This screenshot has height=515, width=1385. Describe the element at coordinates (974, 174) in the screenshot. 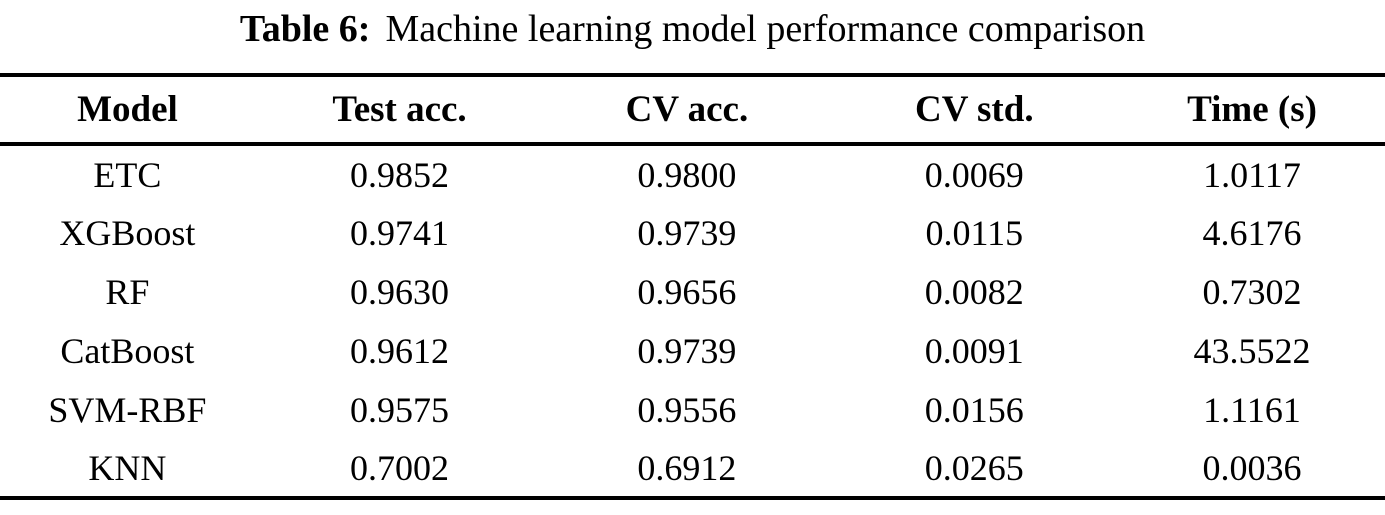

I see `cv-std-cell: 0.0069` at that location.